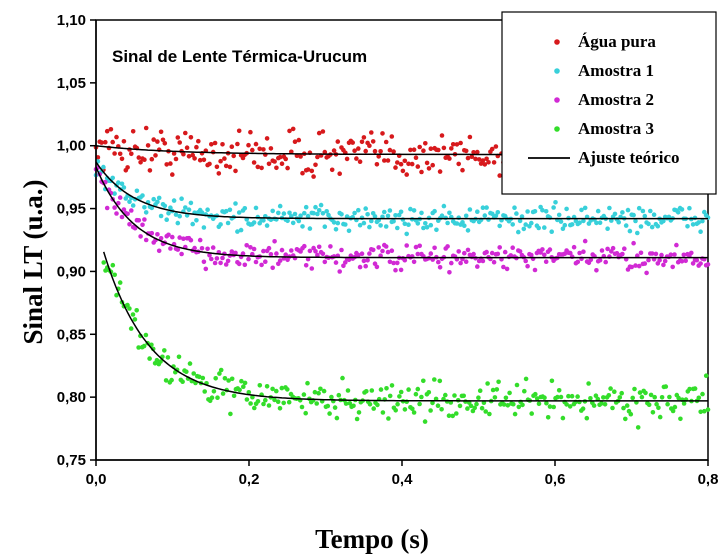  I want to click on x-tick-label: 0,6, so click(555, 479).